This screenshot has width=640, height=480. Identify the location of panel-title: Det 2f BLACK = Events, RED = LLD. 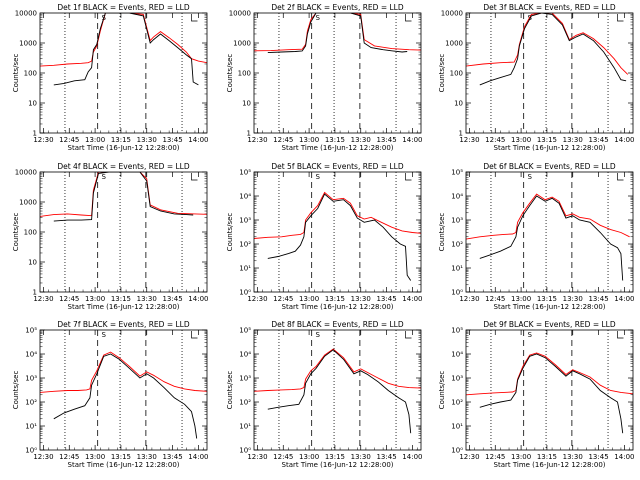
(337, 7).